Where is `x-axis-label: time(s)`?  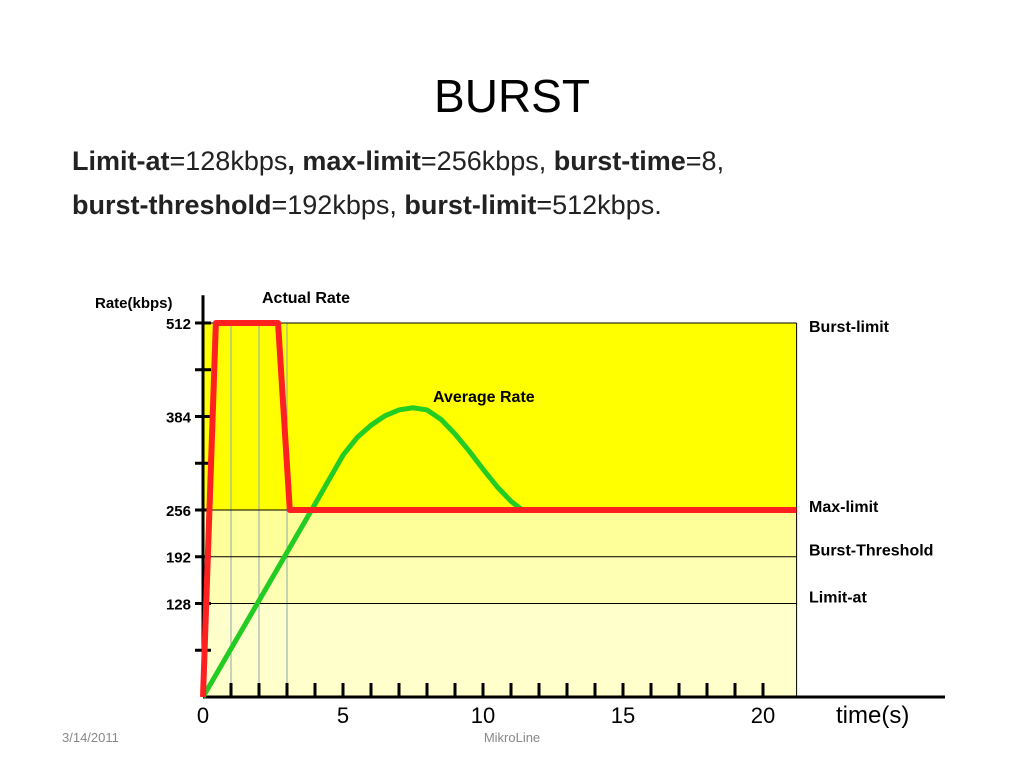
x-axis-label: time(s) is located at coordinates (872, 715).